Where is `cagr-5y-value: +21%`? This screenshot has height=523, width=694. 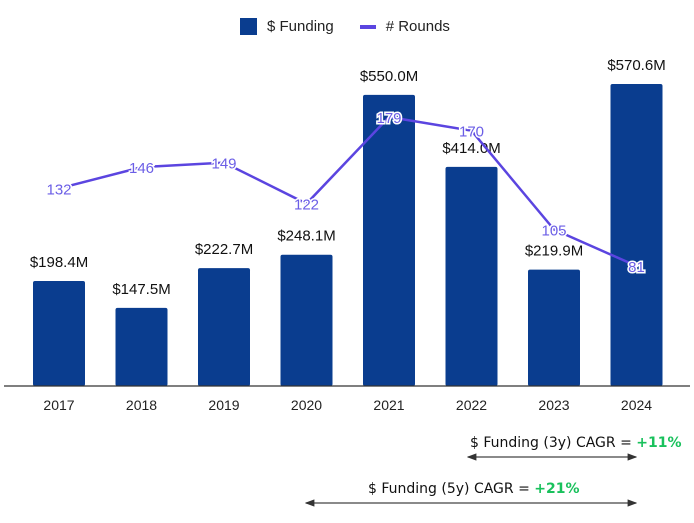 cagr-5y-value: +21% is located at coordinates (557, 489).